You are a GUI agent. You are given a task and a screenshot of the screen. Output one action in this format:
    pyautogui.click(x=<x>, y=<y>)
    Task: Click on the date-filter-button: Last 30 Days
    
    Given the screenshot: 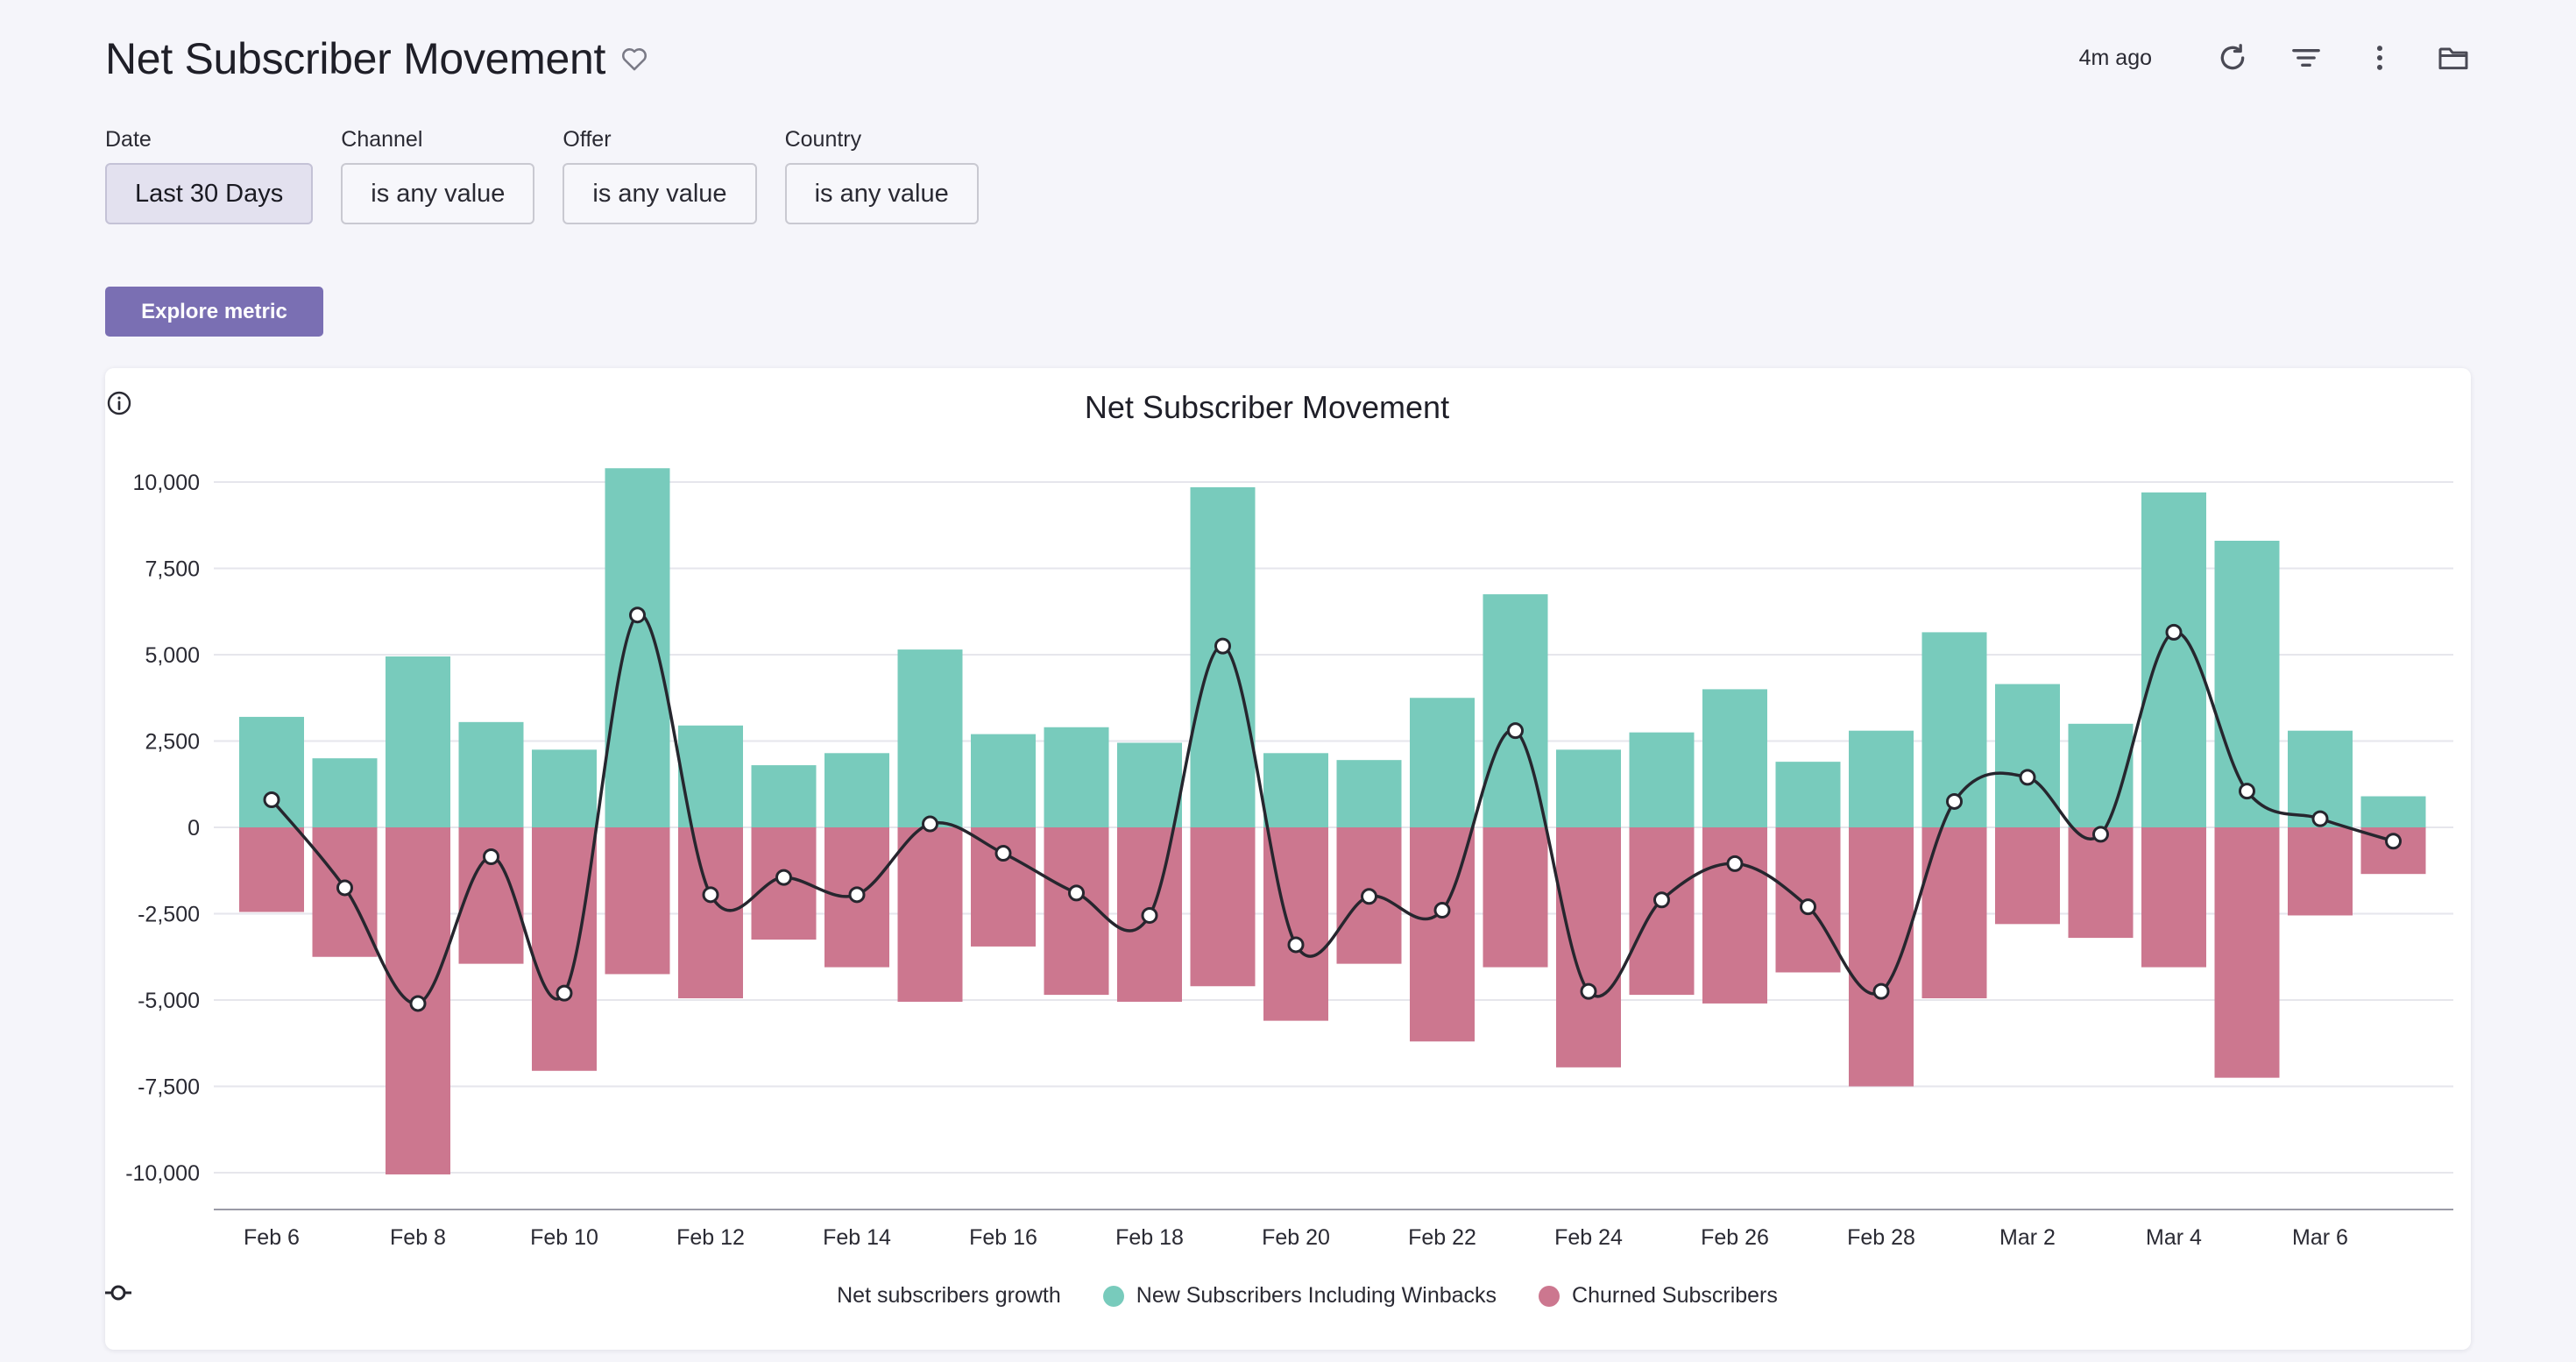 What is the action you would take?
    pyautogui.click(x=209, y=193)
    